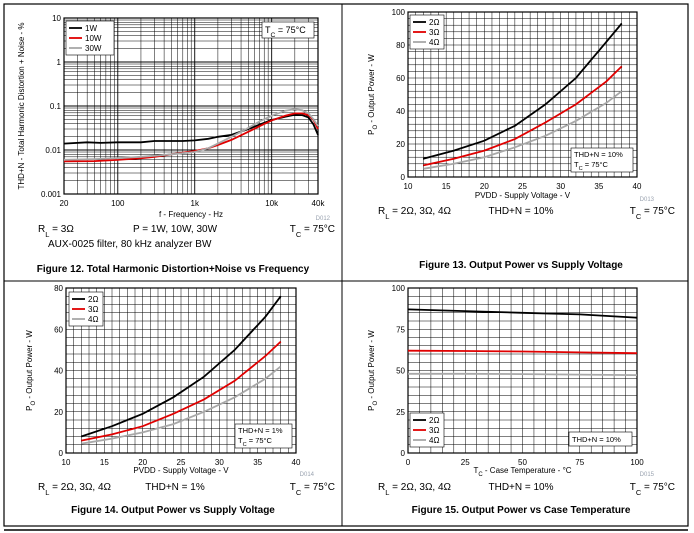 The height and width of the screenshot is (533, 694). What do you see at coordinates (400, 412) in the screenshot?
I see `y-tick-label: 25` at bounding box center [400, 412].